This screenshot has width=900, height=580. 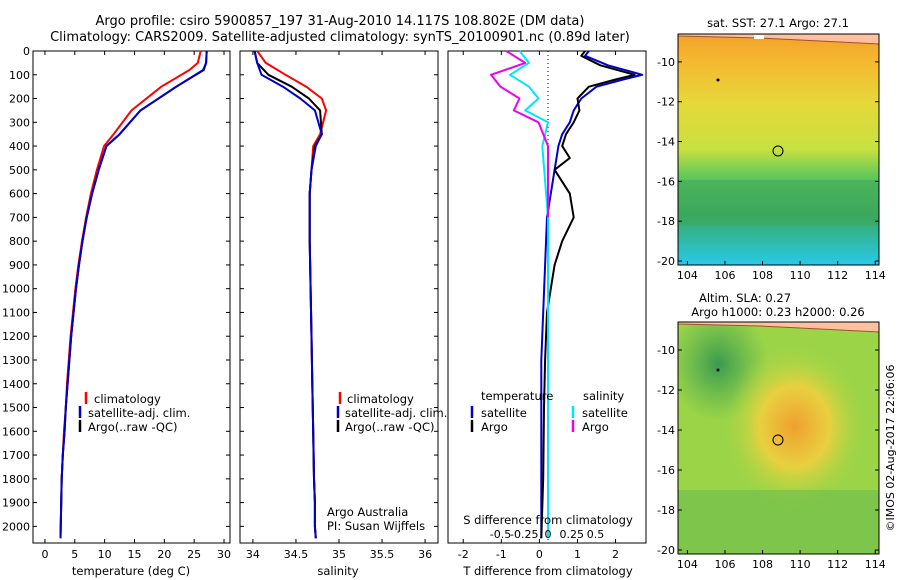 What do you see at coordinates (16, 336) in the screenshot?
I see `depth-tick-label: 1200` at bounding box center [16, 336].